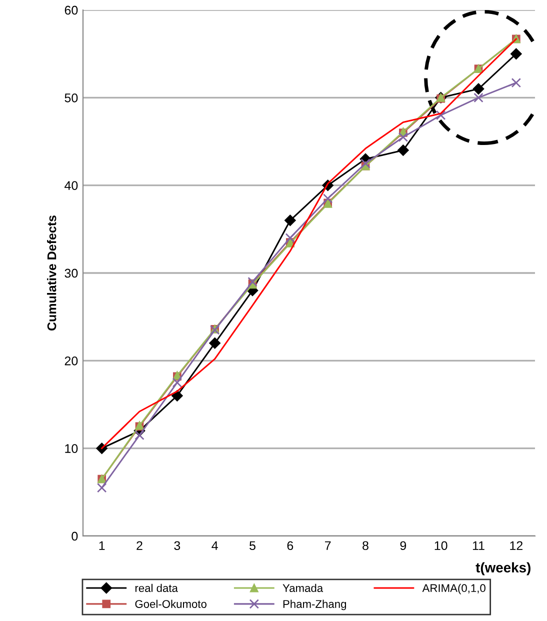 The width and height of the screenshot is (547, 621). Describe the element at coordinates (71, 273) in the screenshot. I see `y-tick-label: 30` at that location.